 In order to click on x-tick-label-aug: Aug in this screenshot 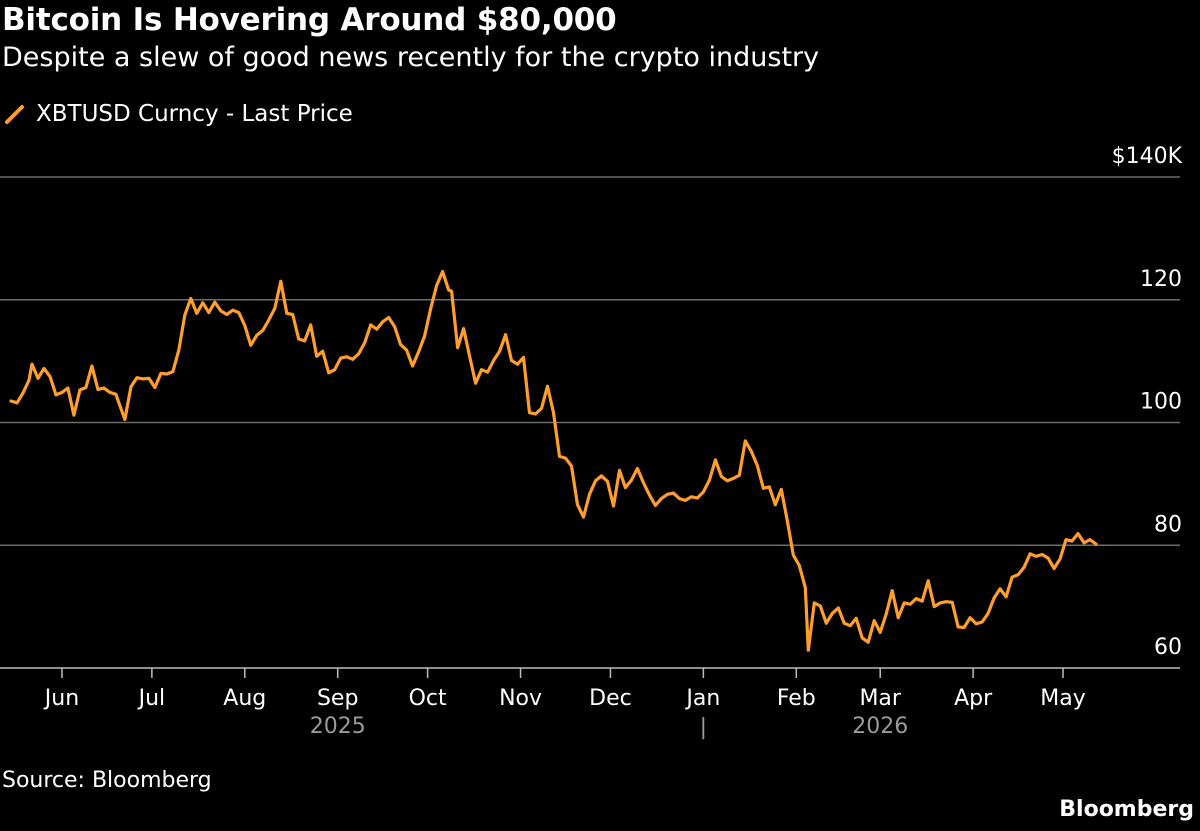, I will do `click(244, 698)`.